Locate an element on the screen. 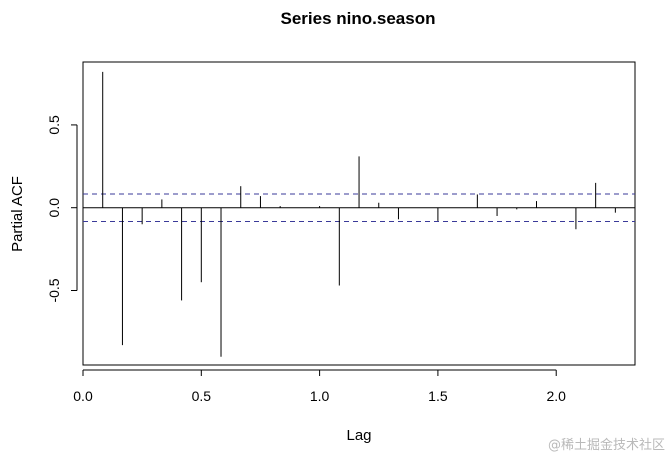  x-tick-label: 1.0 is located at coordinates (320, 396).